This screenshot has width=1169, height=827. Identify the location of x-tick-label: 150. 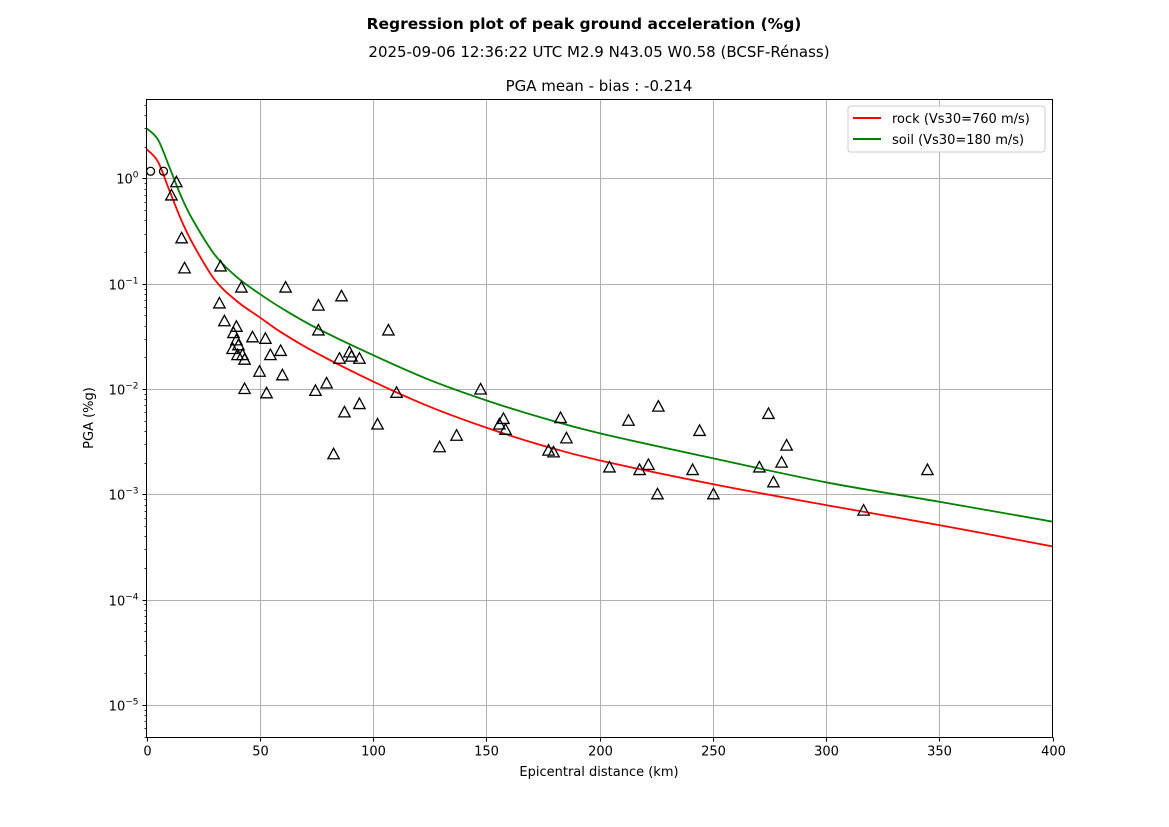
(486, 752).